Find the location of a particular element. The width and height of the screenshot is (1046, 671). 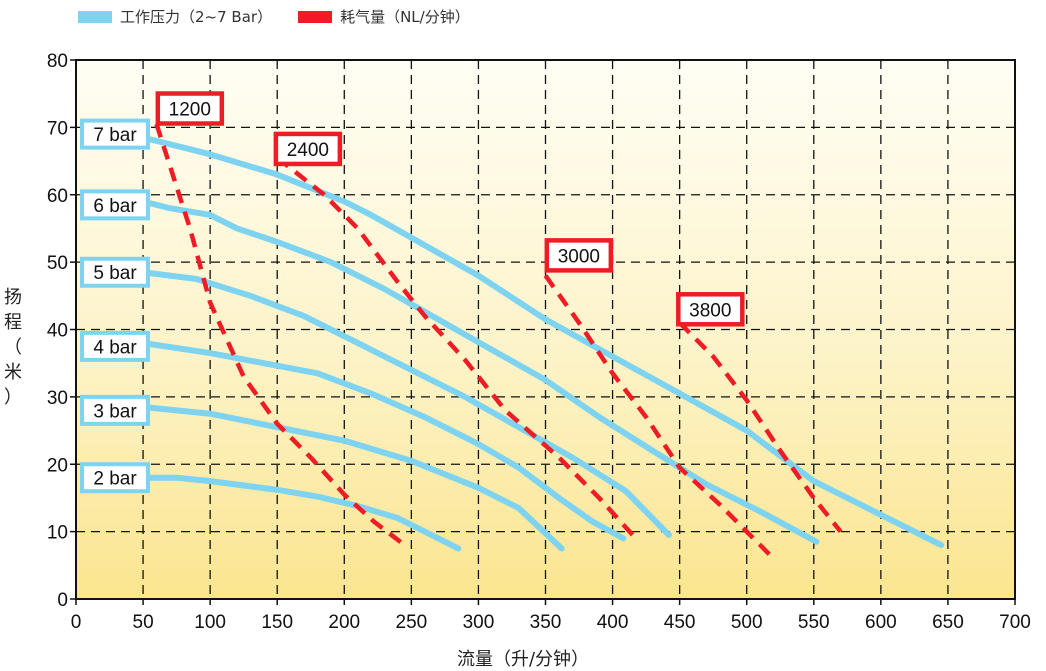

y-tick-label: 60 is located at coordinates (57, 196).